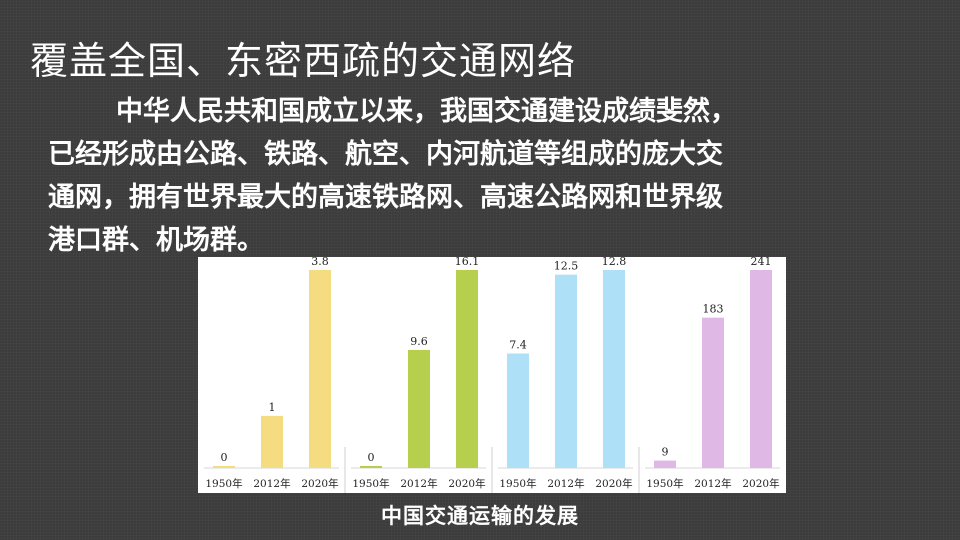  I want to click on paragraph-line: 中华人民共和国成立以来，我国交通建设成绩斐然，, so click(426, 111).